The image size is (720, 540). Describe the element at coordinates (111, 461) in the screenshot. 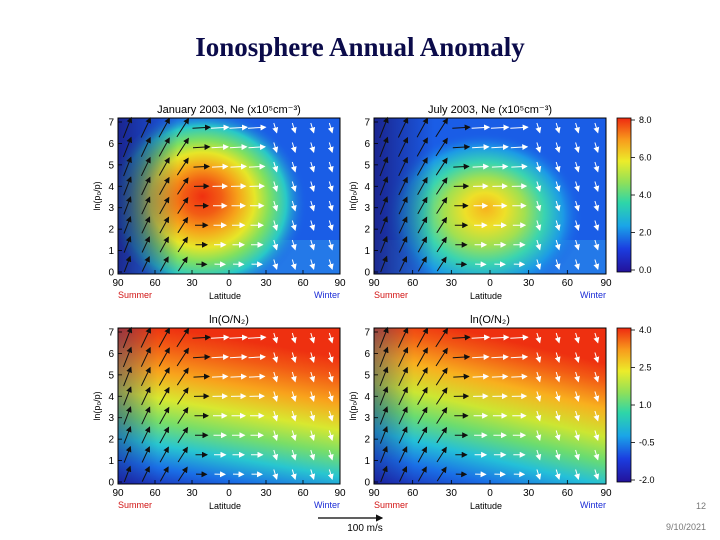

I see `y-tick-label: 1` at that location.